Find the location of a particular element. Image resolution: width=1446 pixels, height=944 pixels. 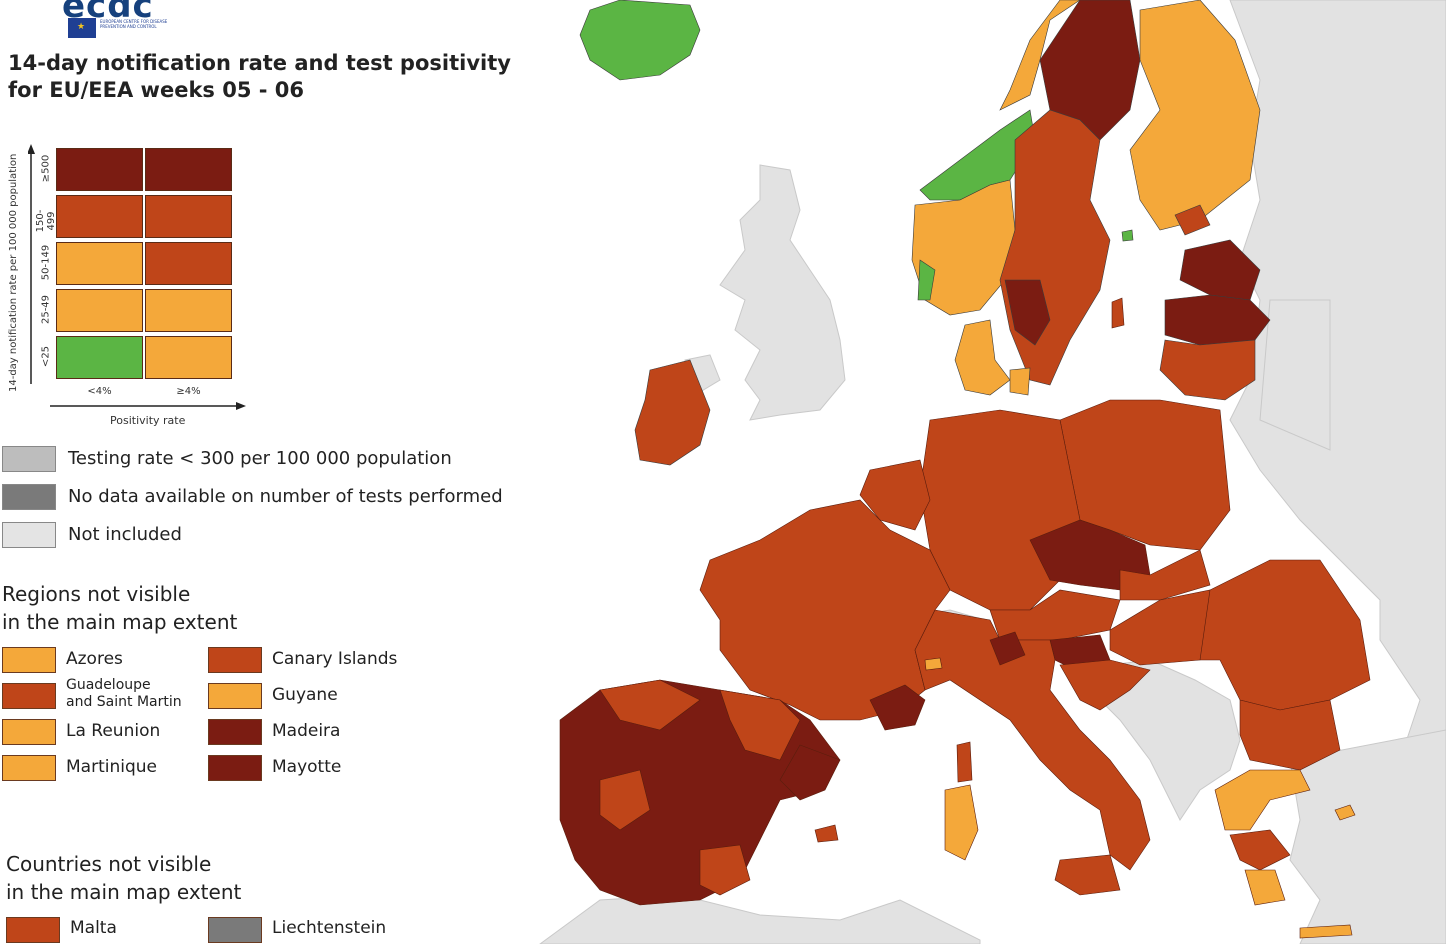

ireland is located at coordinates (672, 412).